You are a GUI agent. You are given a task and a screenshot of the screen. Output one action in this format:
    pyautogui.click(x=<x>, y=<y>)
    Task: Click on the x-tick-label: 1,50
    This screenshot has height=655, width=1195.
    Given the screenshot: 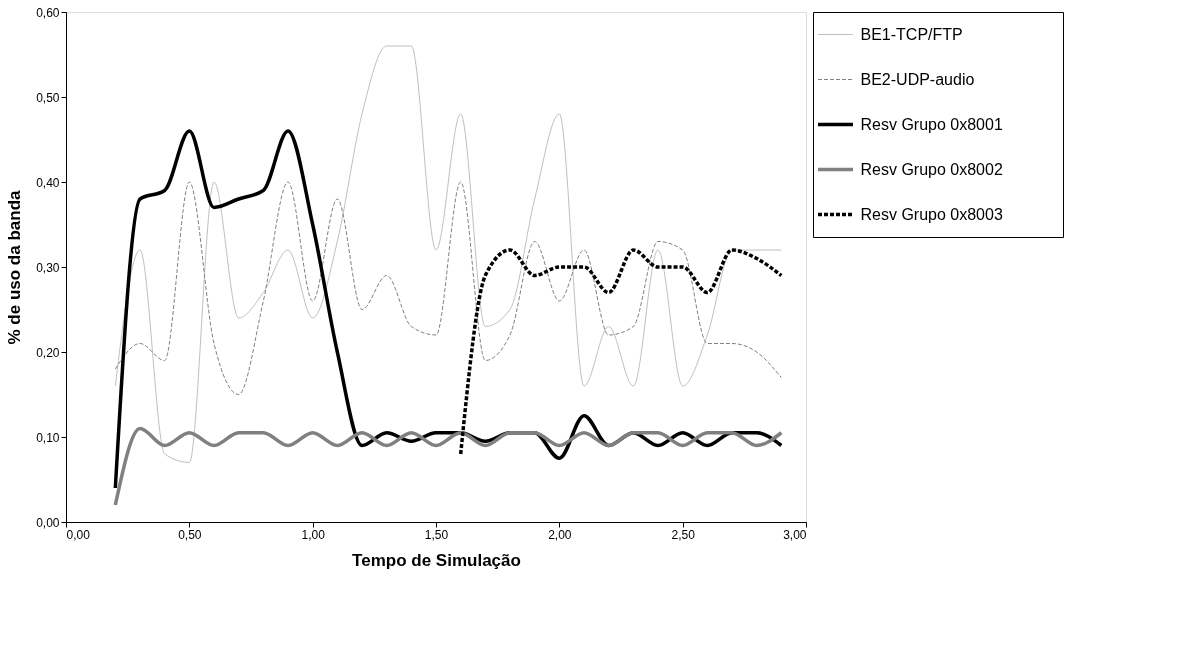 What is the action you would take?
    pyautogui.click(x=436, y=534)
    